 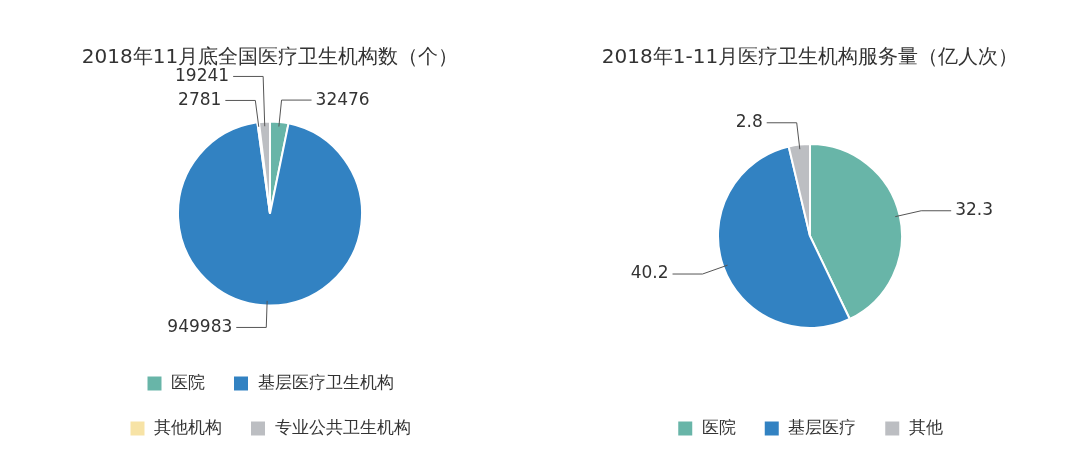 I want to click on data-label: 40.2, so click(x=649, y=272).